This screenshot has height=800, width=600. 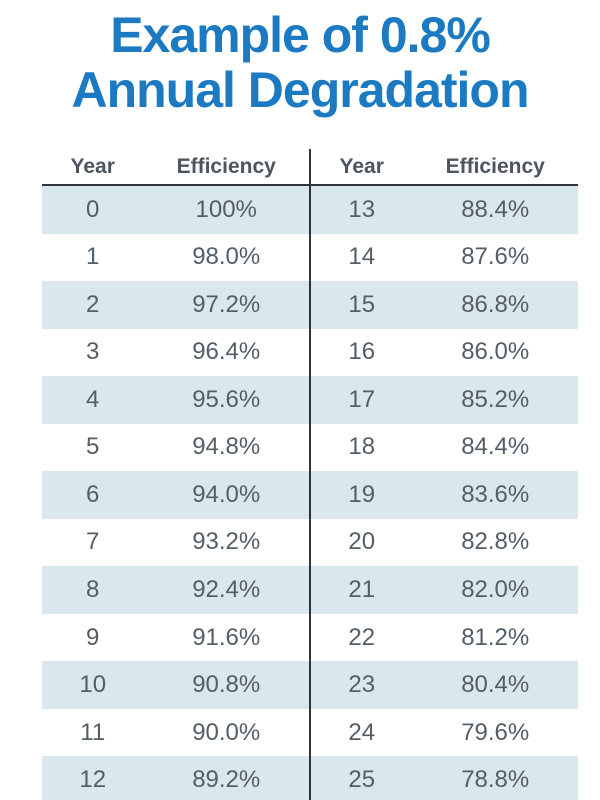 What do you see at coordinates (226, 732) in the screenshot?
I see `cell-efficiency: 90.0%` at bounding box center [226, 732].